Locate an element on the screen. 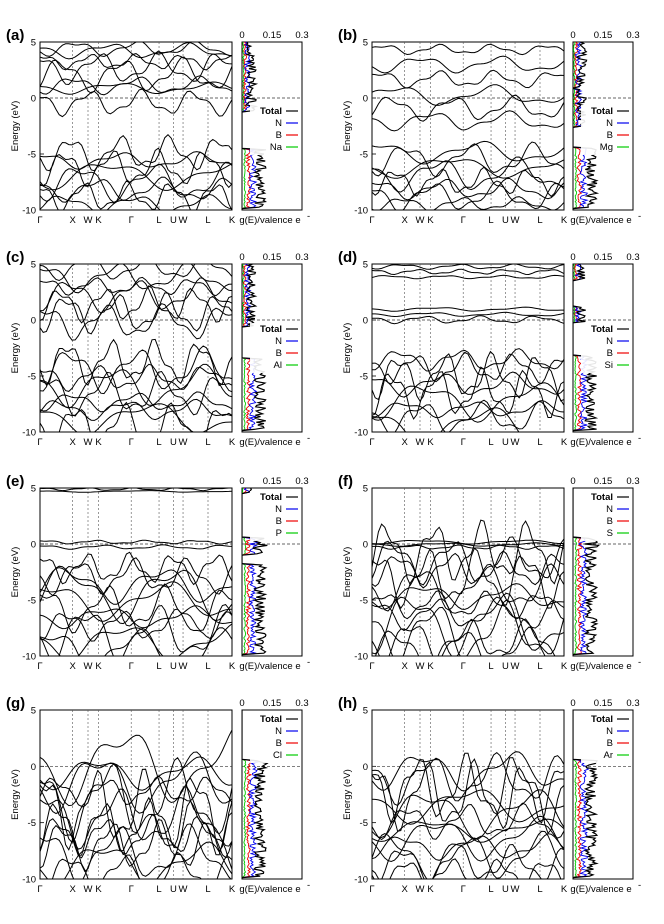  dos-axis-label: g(E)/valence e is located at coordinates (269, 889).